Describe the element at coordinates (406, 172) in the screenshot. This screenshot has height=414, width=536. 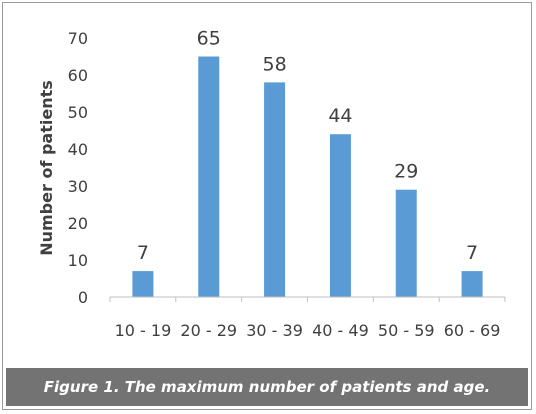
I see `data-label: 29` at that location.